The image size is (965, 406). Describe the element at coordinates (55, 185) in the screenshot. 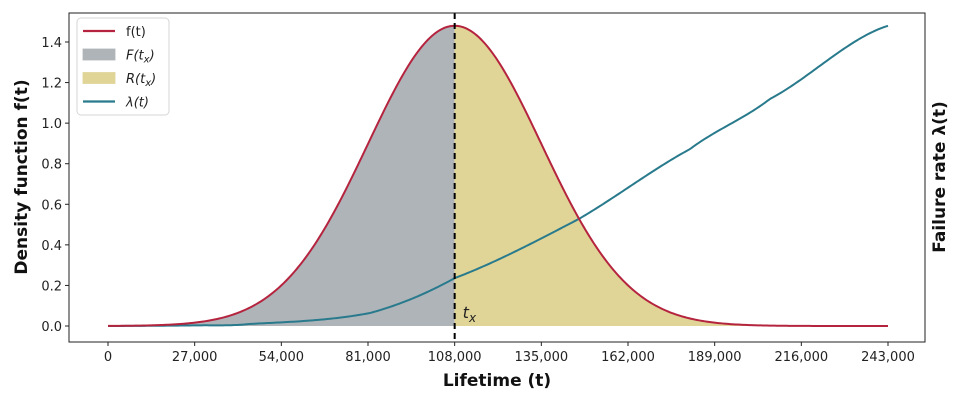

I see `y-axis-ticks: 0.0 0.2 0.4 0.6 0.8 1.0 1.2 1.4` at that location.